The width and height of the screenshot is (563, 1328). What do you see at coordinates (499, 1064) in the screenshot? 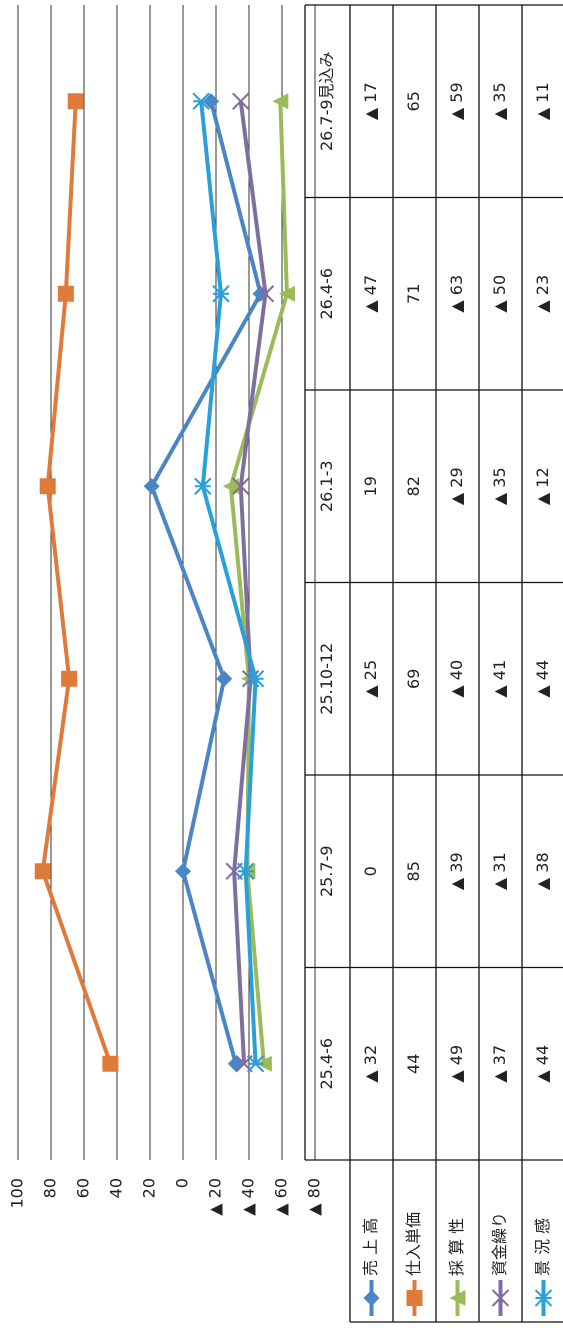
I see `table-cell: ▲ 37` at bounding box center [499, 1064].